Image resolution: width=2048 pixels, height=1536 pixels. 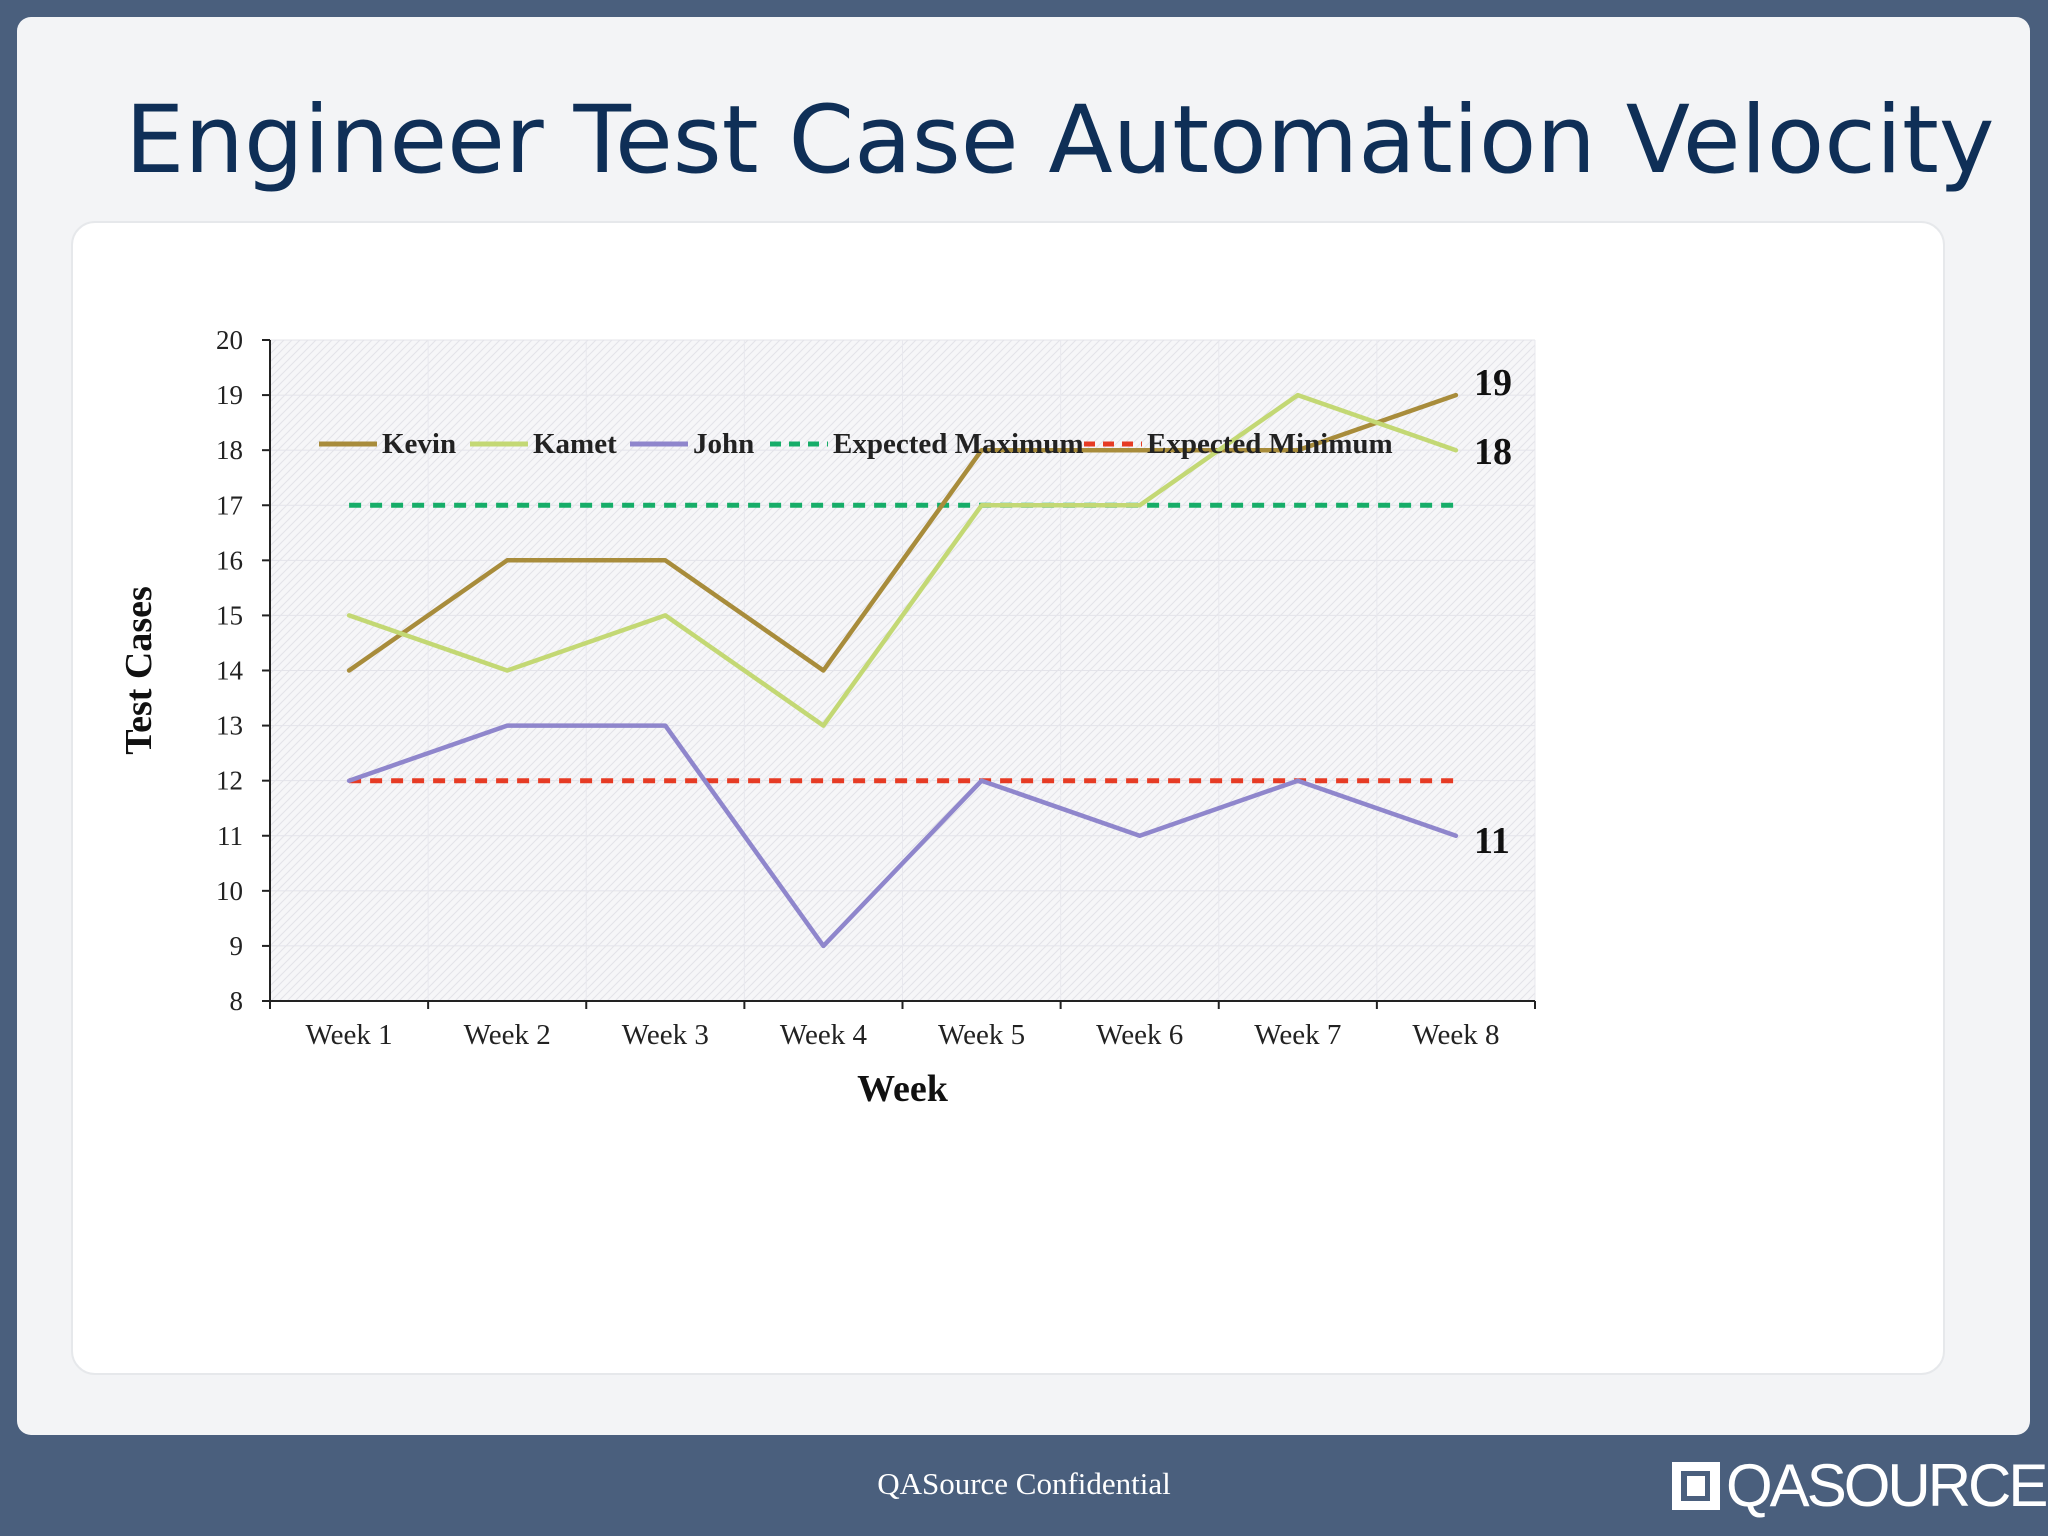 I want to click on y-tick-label: 18, so click(x=229, y=450).